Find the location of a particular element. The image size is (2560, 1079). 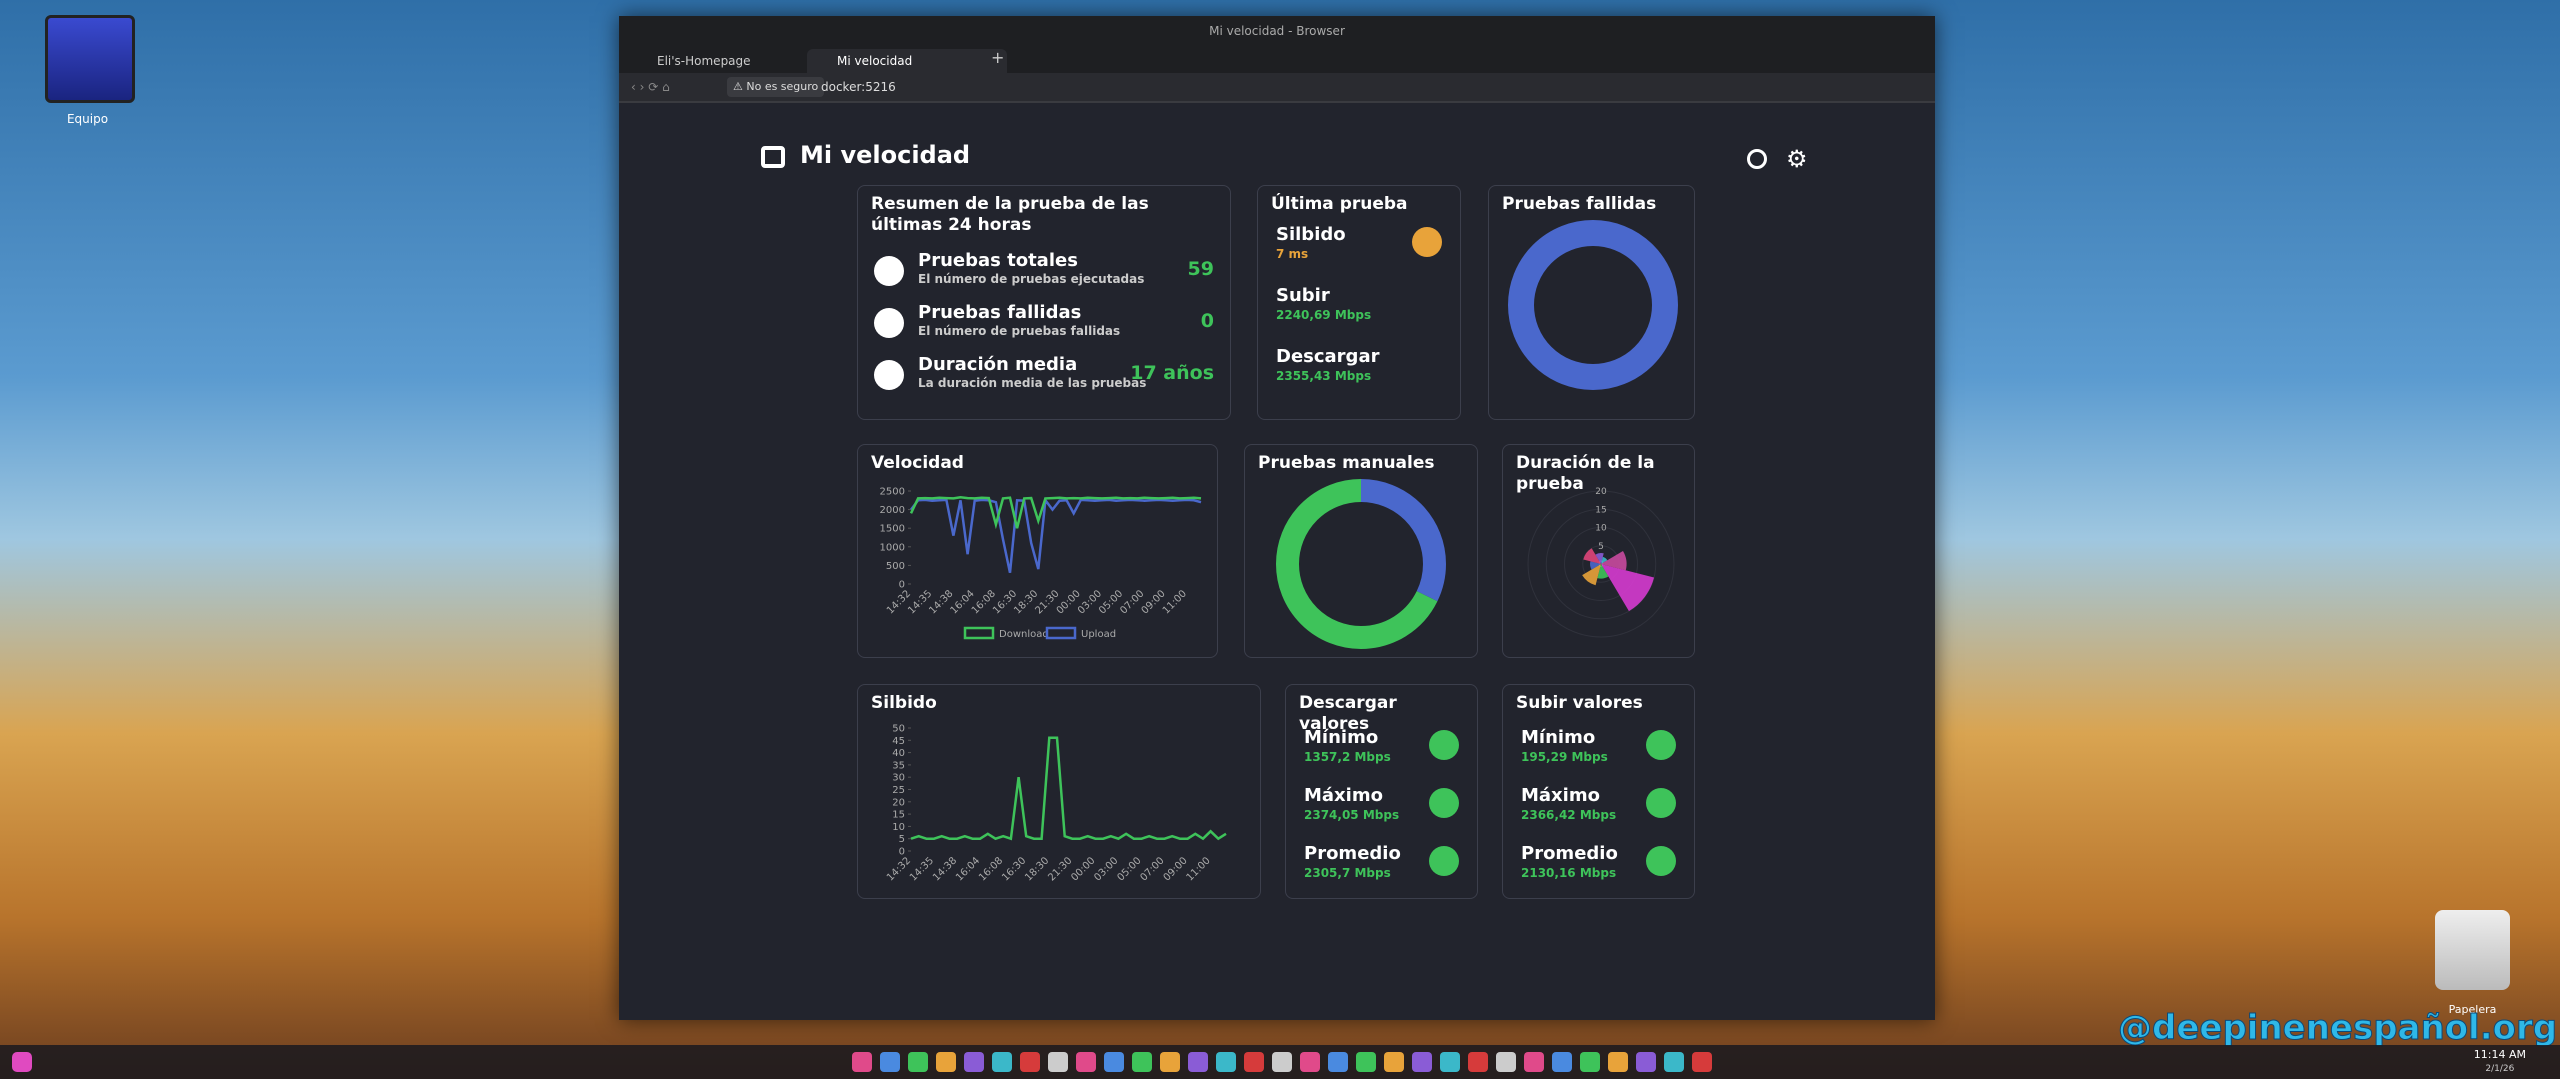

donut-segment is located at coordinates (1593, 305).